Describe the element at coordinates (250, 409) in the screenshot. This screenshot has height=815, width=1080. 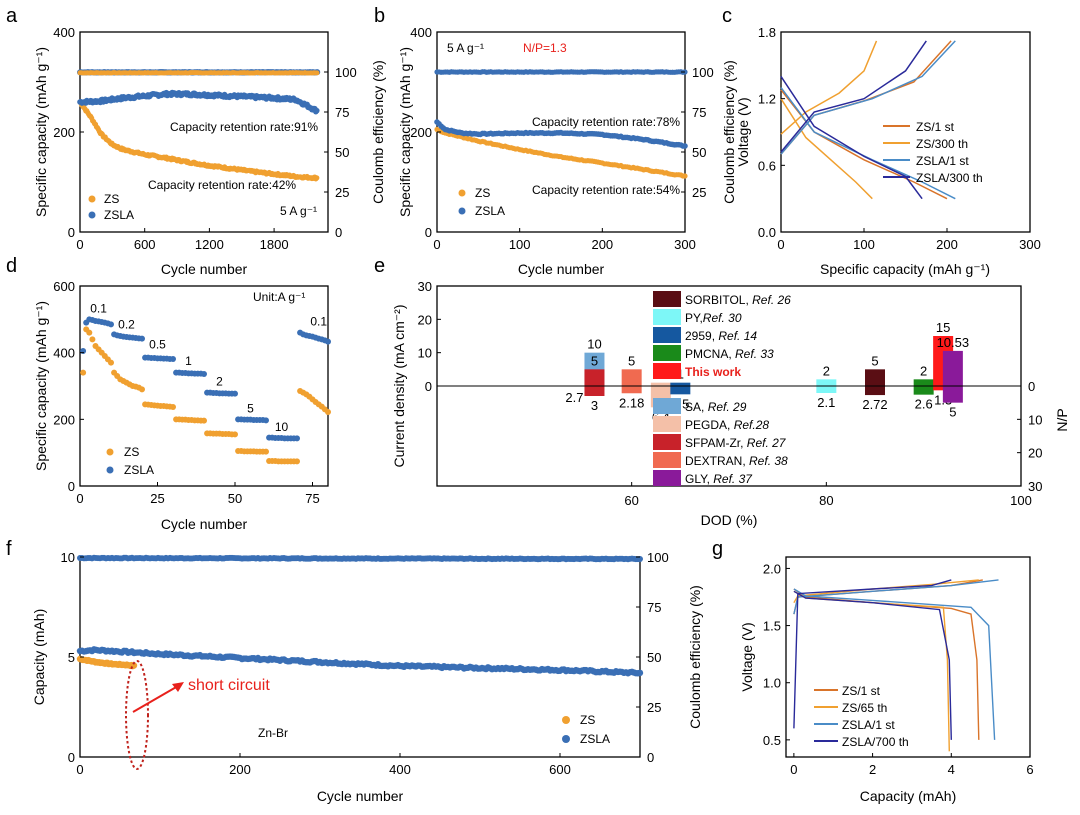
I see `rate-label: 5` at that location.